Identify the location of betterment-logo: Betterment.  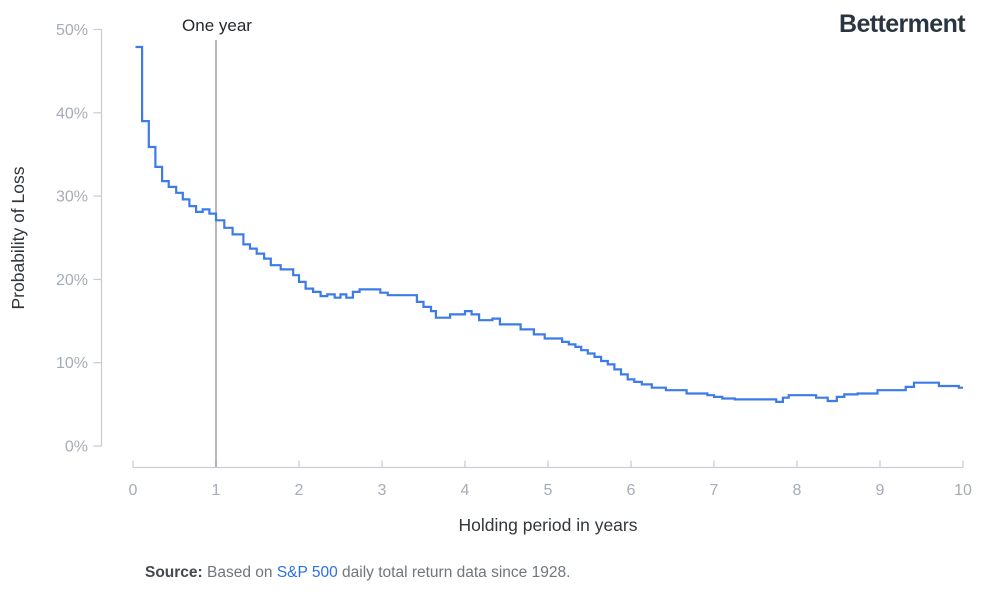
(902, 24).